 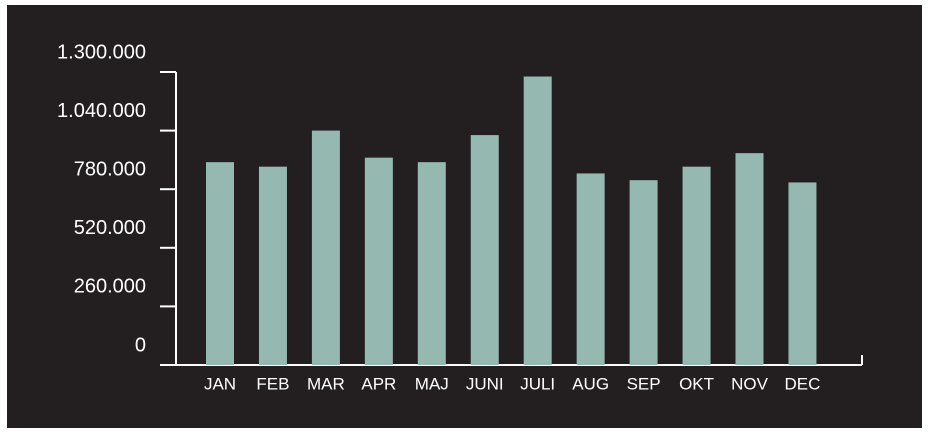 What do you see at coordinates (220, 383) in the screenshot?
I see `x-tick-label: JAN` at bounding box center [220, 383].